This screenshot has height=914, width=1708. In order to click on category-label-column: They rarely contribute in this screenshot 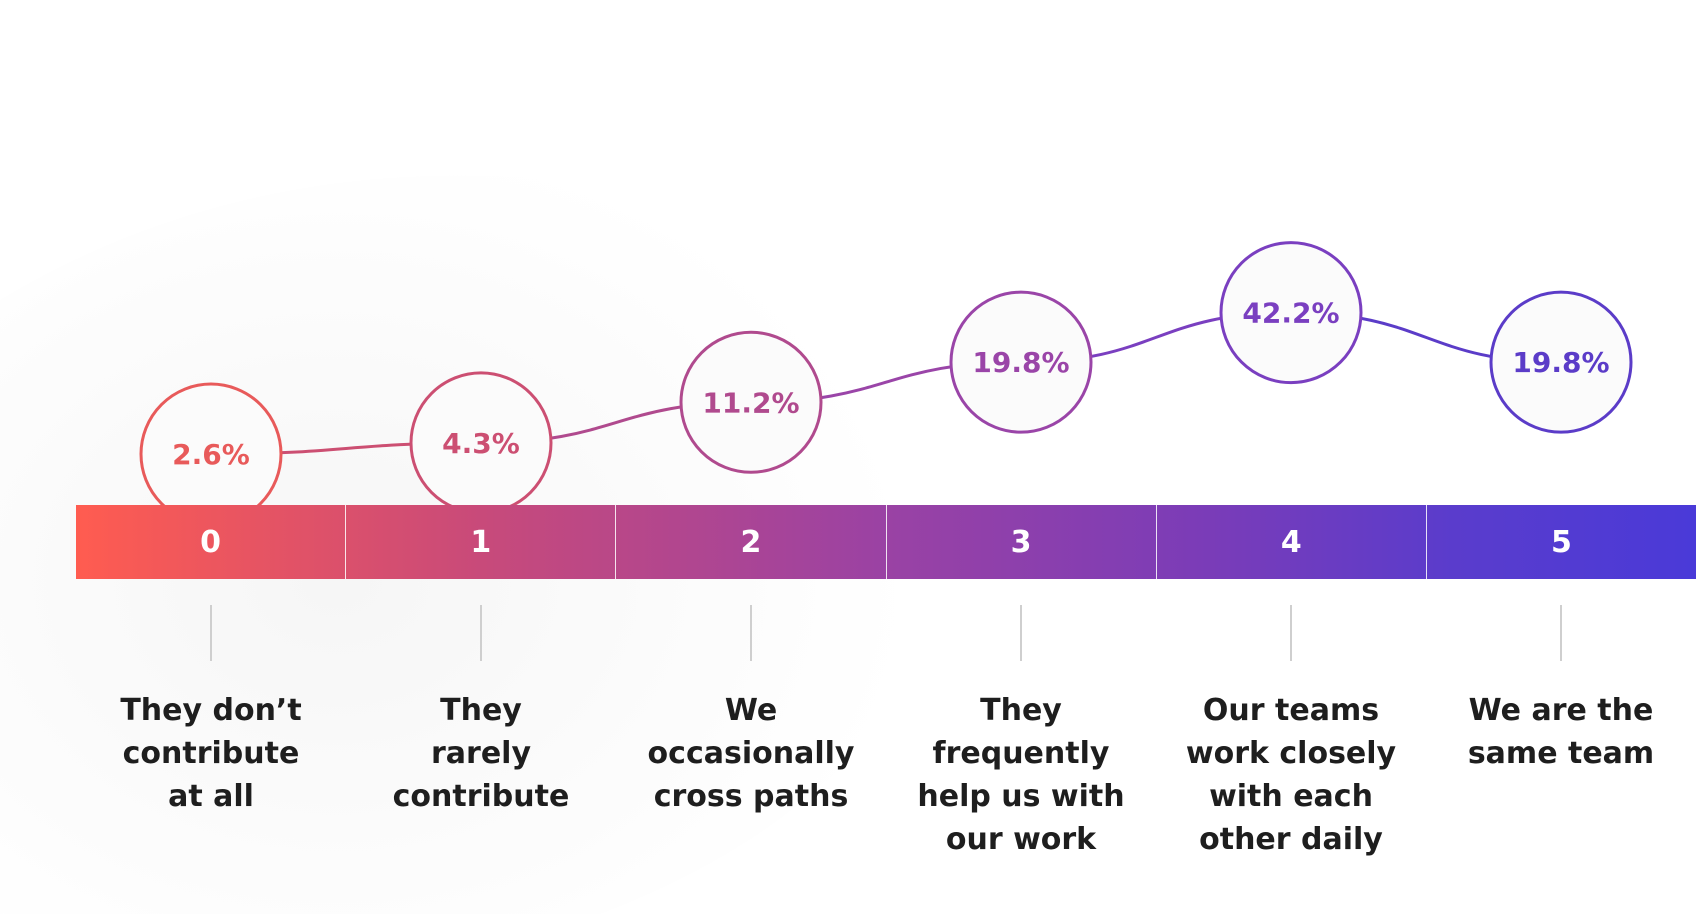, I will do `click(481, 733)`.